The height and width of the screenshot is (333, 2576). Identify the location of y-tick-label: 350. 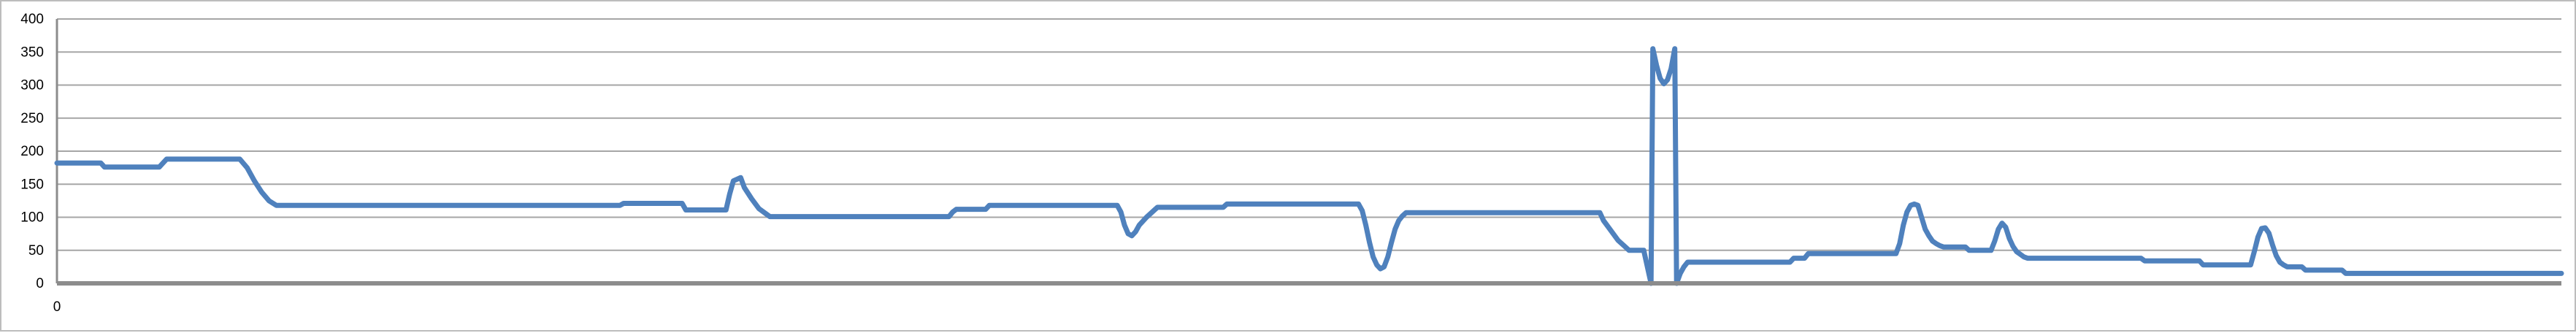
(32, 52).